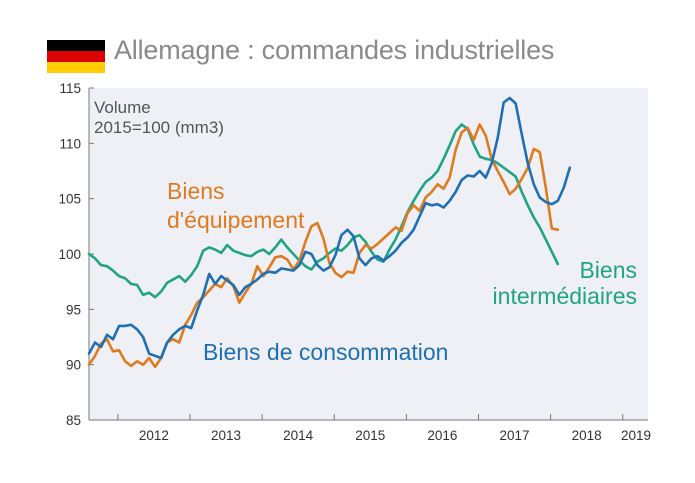 Image resolution: width=695 pixels, height=483 pixels. What do you see at coordinates (69, 254) in the screenshot?
I see `y-tick-label: 100` at bounding box center [69, 254].